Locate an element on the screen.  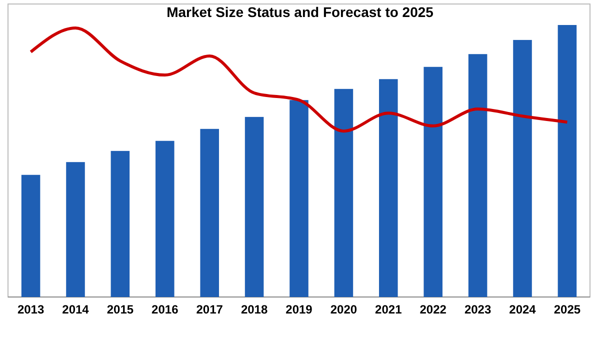
x-tick-label: 2014 is located at coordinates (76, 309).